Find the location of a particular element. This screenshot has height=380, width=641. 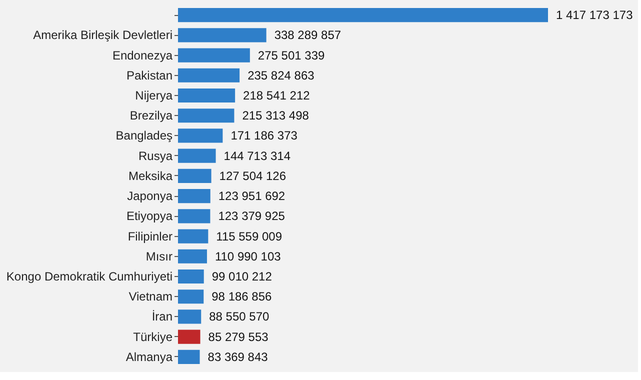

y-tick-label: Almanya is located at coordinates (149, 357).